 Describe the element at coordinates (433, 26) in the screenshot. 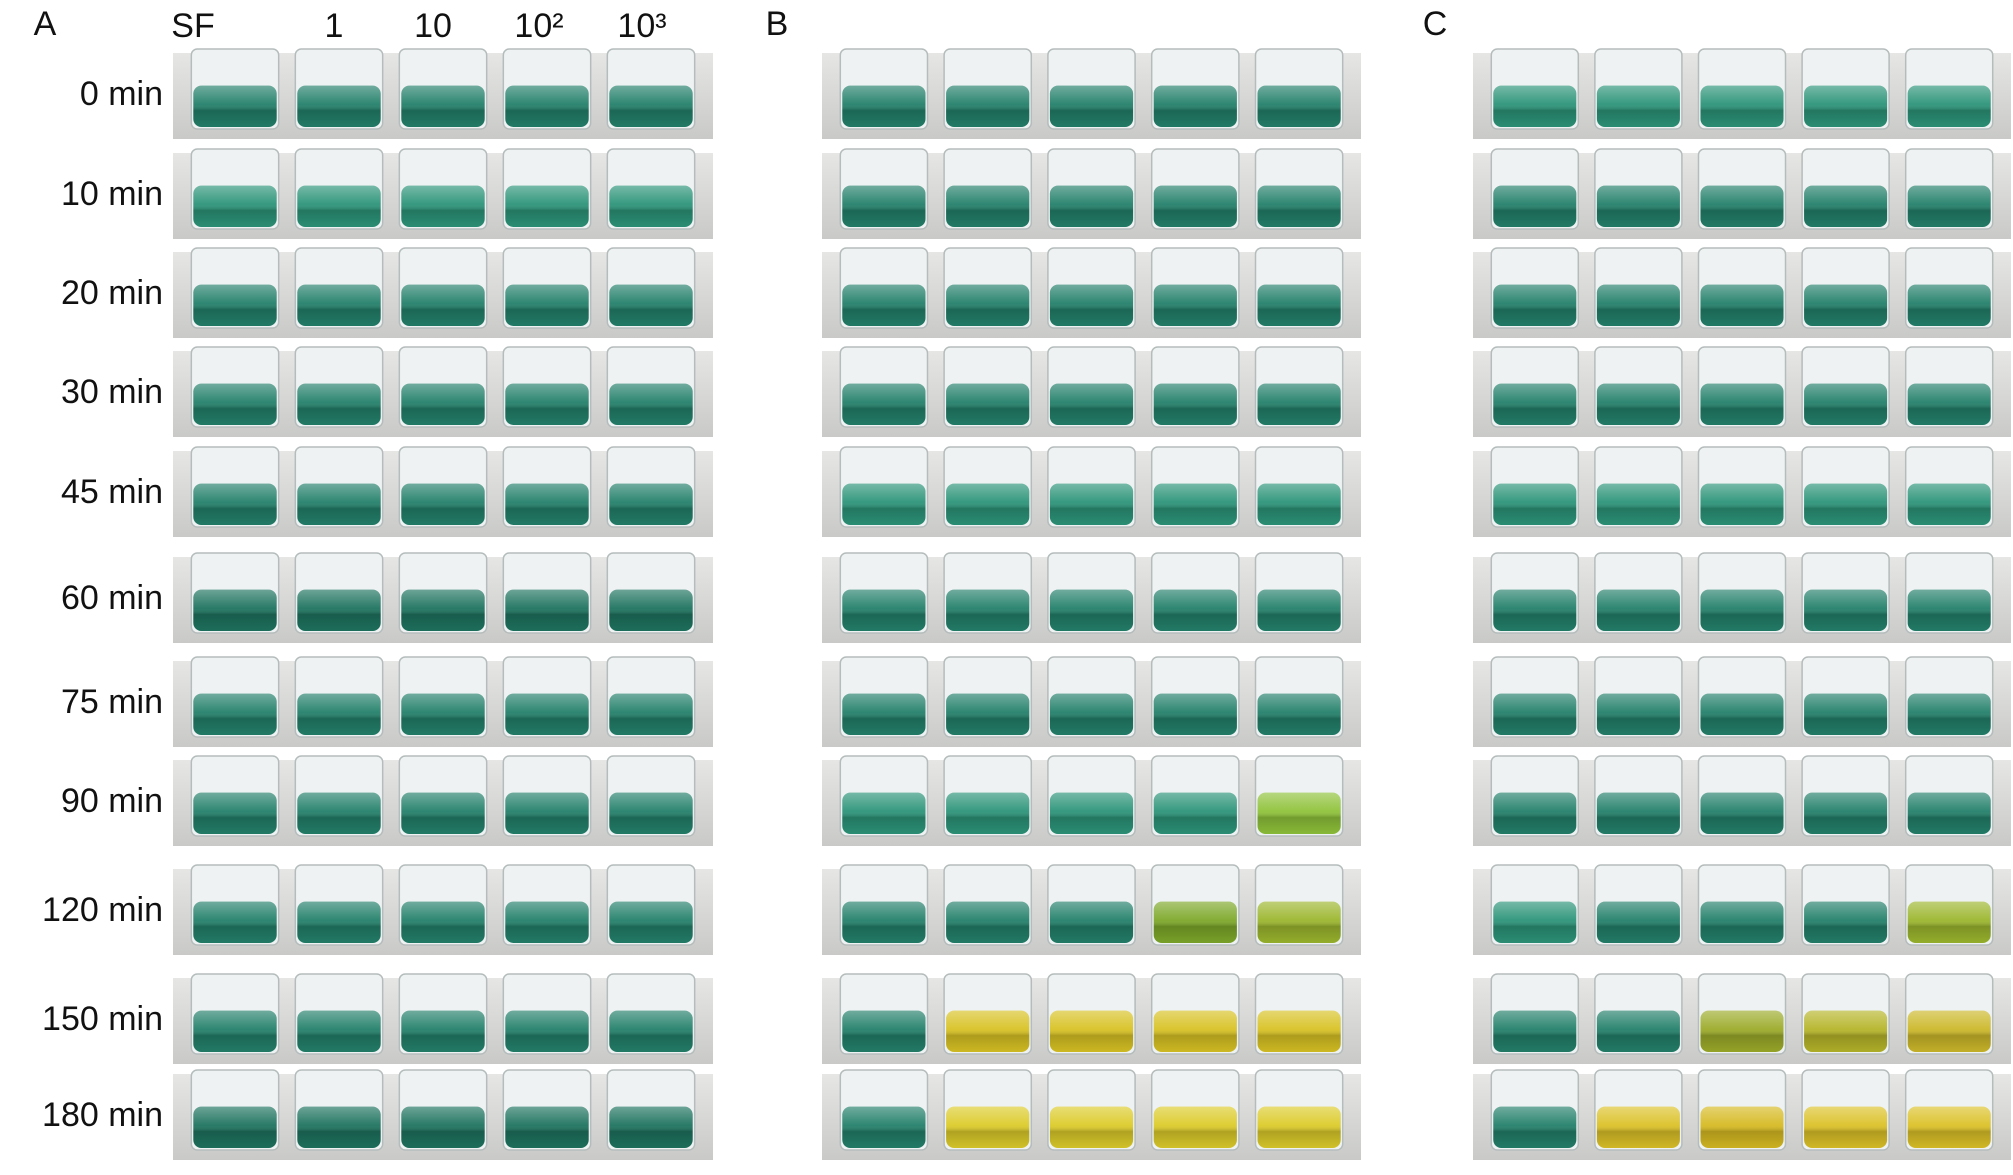

I see `column-header: 10` at that location.